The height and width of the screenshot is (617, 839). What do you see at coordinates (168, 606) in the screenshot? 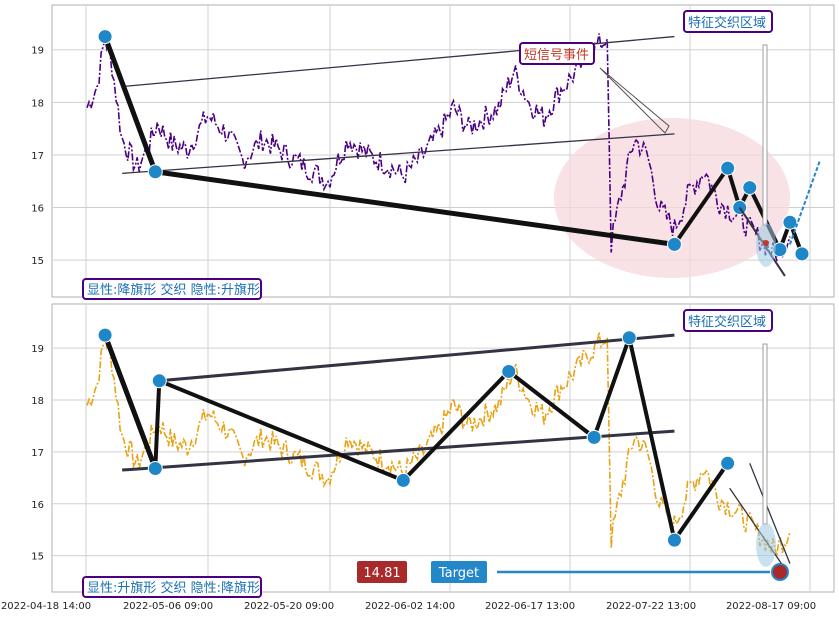
I see `x-tick-label: 2022-05-06 09:00` at bounding box center [168, 606].